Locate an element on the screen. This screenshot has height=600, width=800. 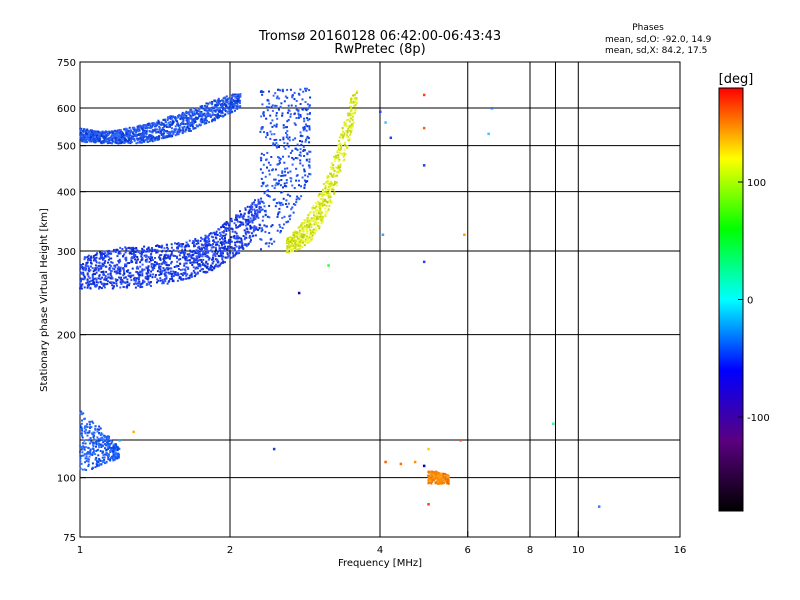
colorbar-tick-label: 0 is located at coordinates (750, 301).